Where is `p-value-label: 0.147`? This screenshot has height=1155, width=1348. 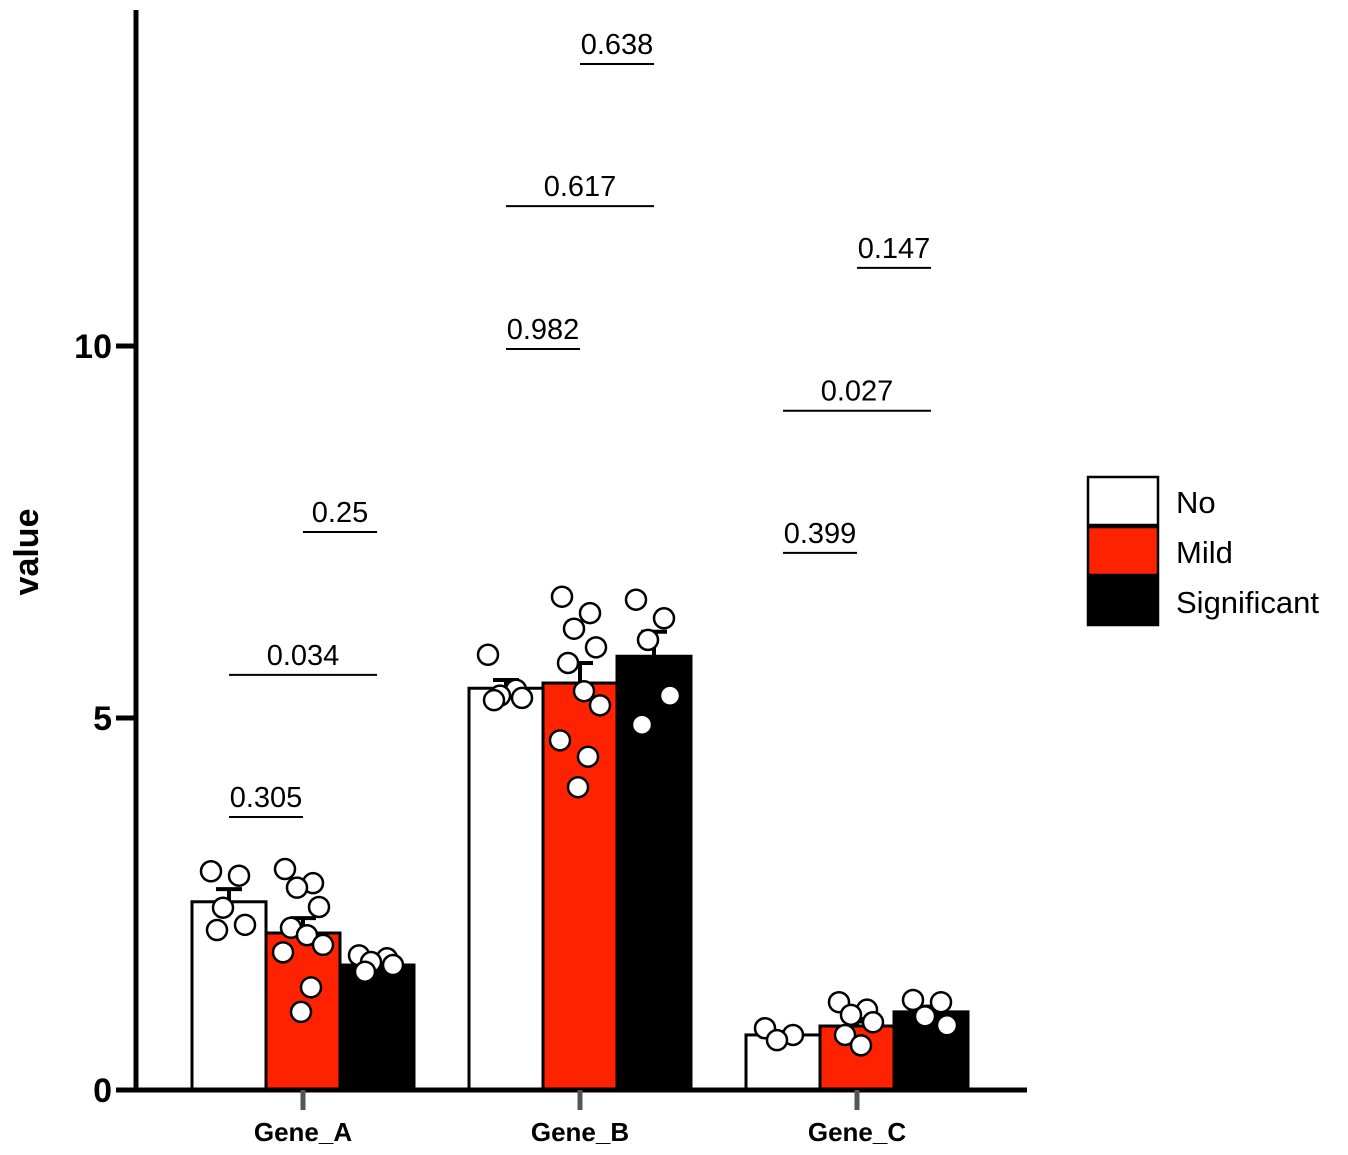
p-value-label: 0.147 is located at coordinates (894, 249).